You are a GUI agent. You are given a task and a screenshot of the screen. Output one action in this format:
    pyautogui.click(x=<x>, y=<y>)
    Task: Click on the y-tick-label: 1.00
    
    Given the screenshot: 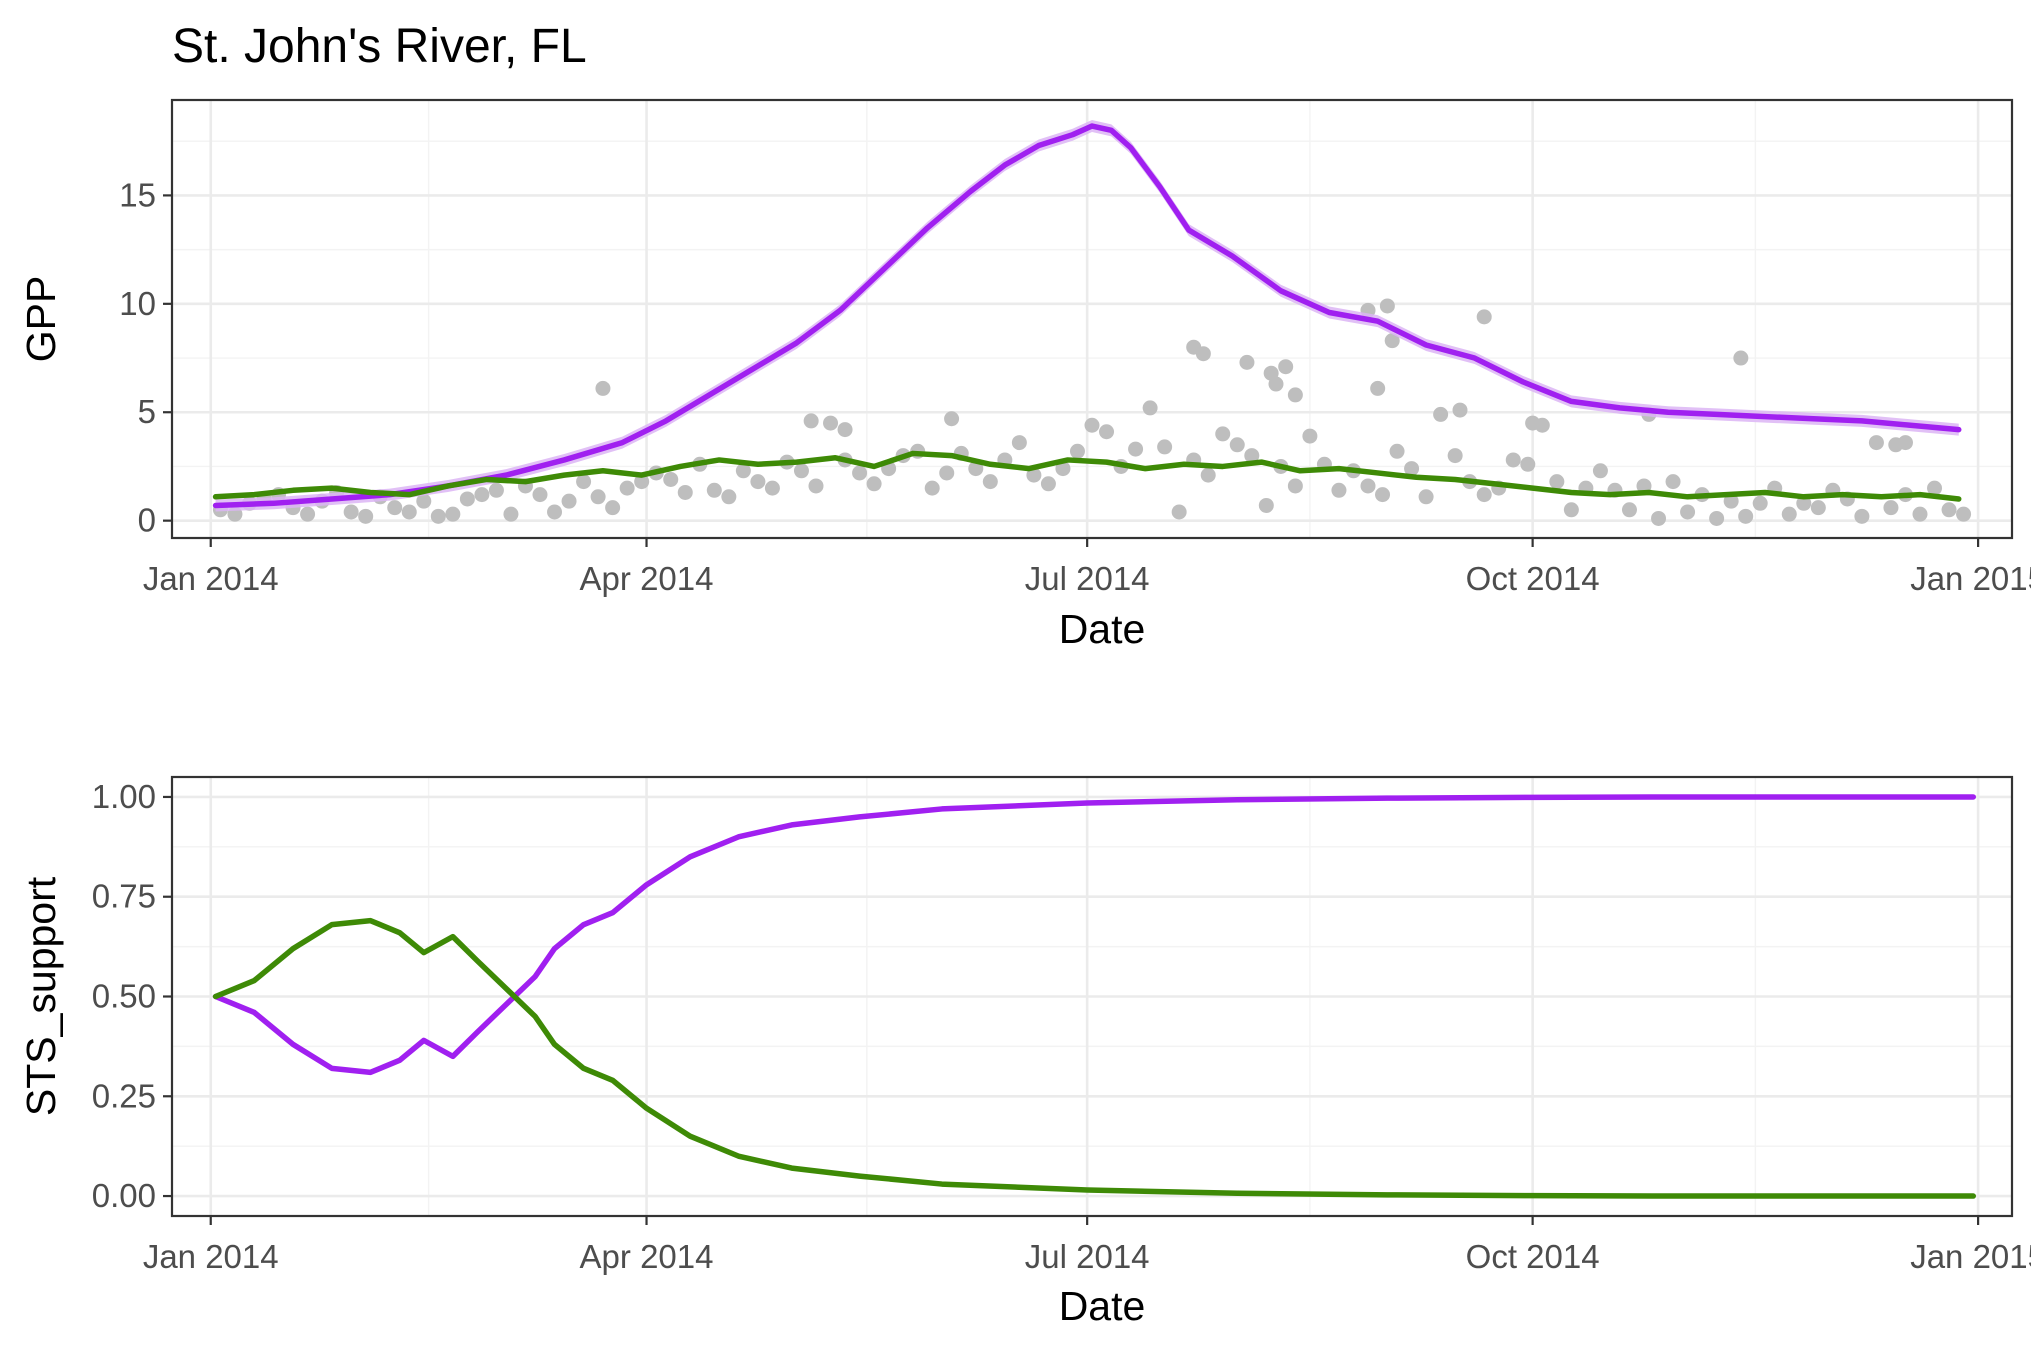 What is the action you would take?
    pyautogui.click(x=124, y=796)
    